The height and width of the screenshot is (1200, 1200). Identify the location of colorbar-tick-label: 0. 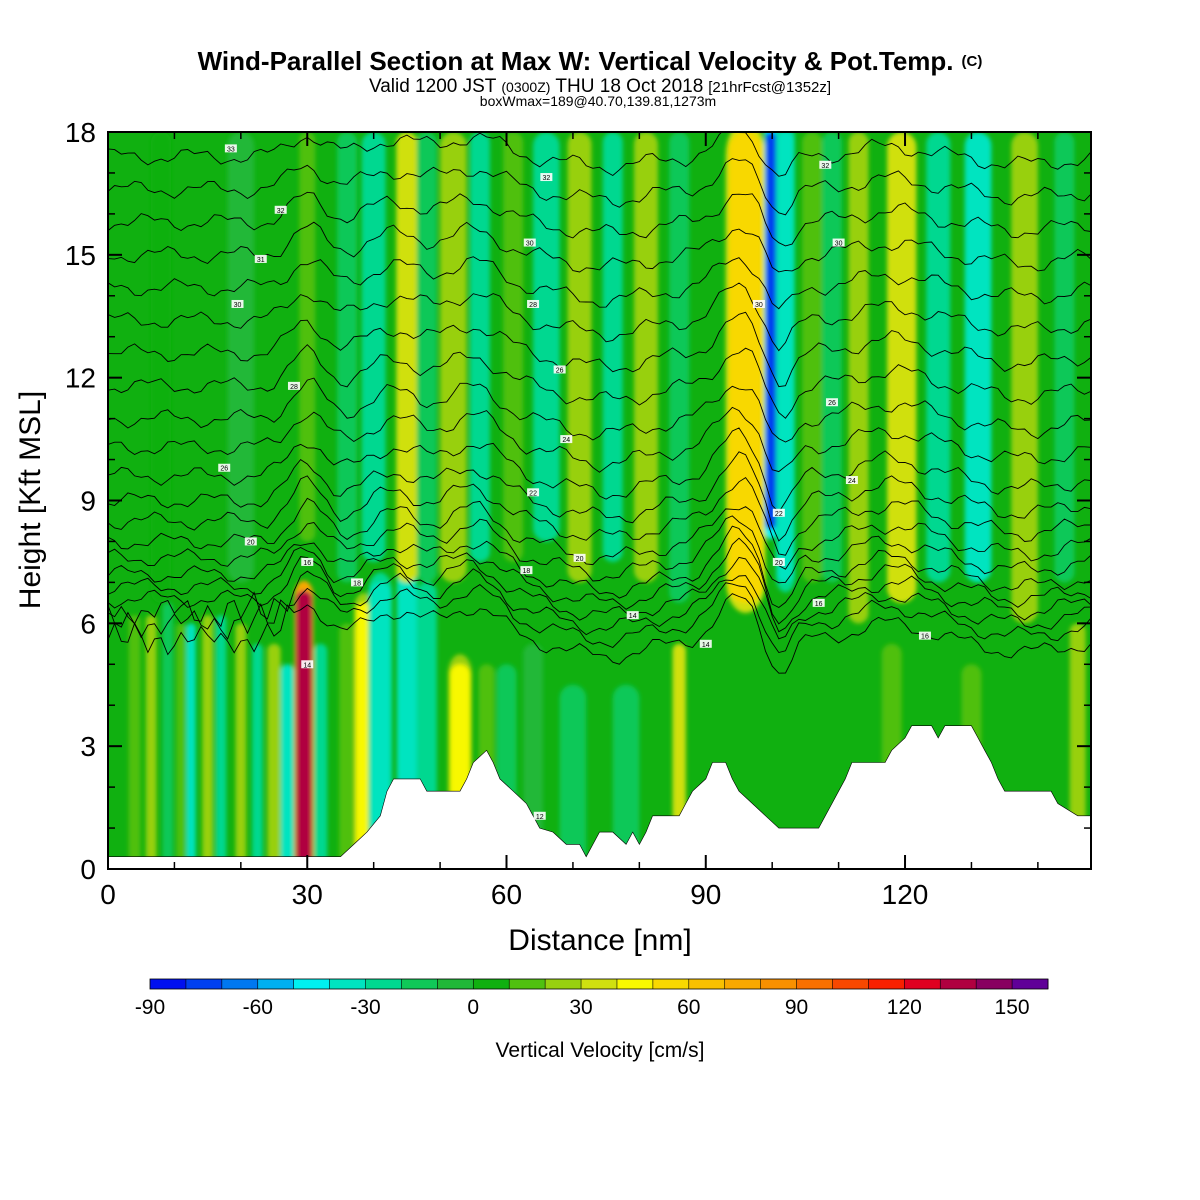
(473, 1007).